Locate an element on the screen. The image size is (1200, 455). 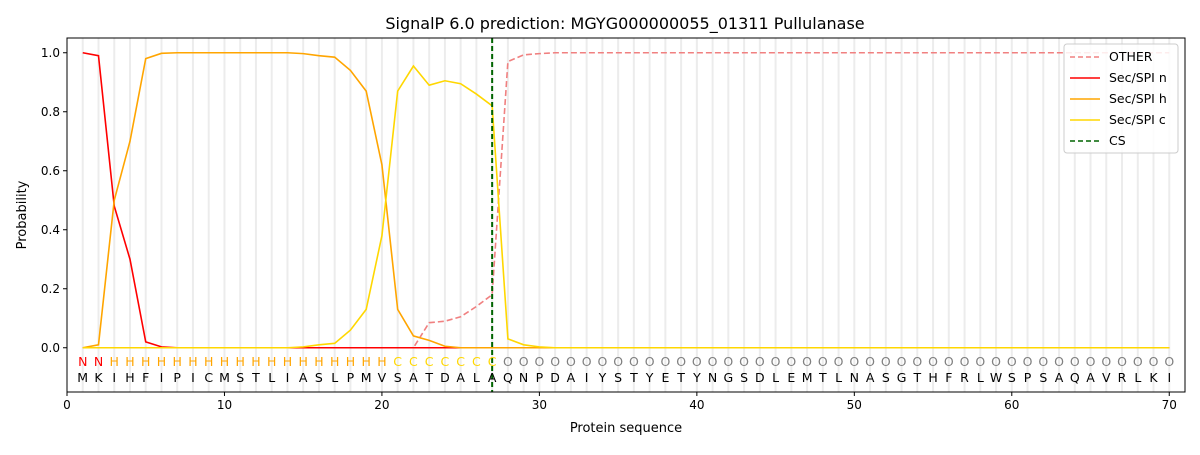
y-tick-label: 0.8 is located at coordinates (50, 112).